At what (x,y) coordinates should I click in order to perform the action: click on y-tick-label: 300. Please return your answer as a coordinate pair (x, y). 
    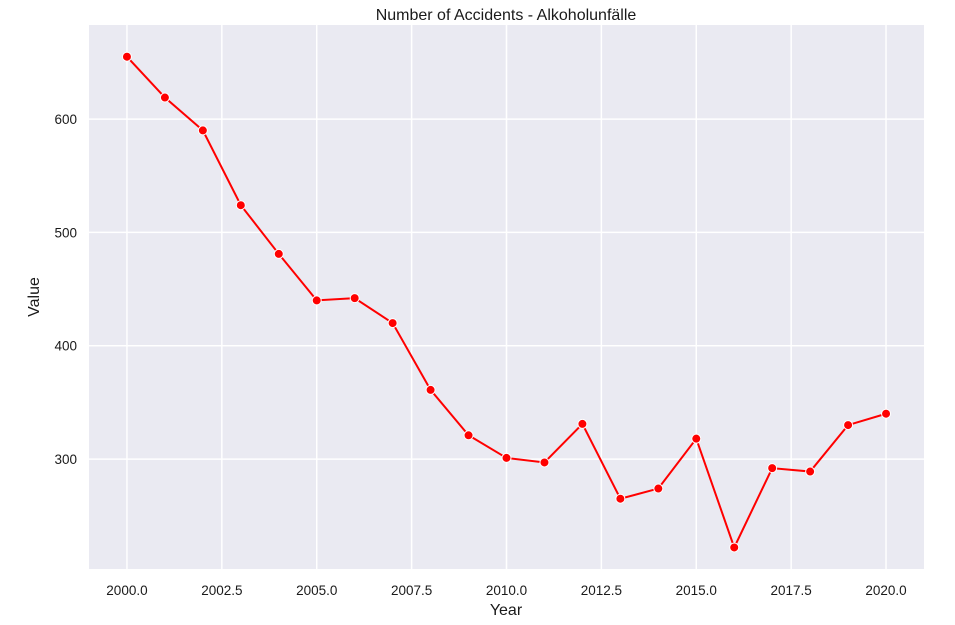
    Looking at the image, I should click on (65, 459).